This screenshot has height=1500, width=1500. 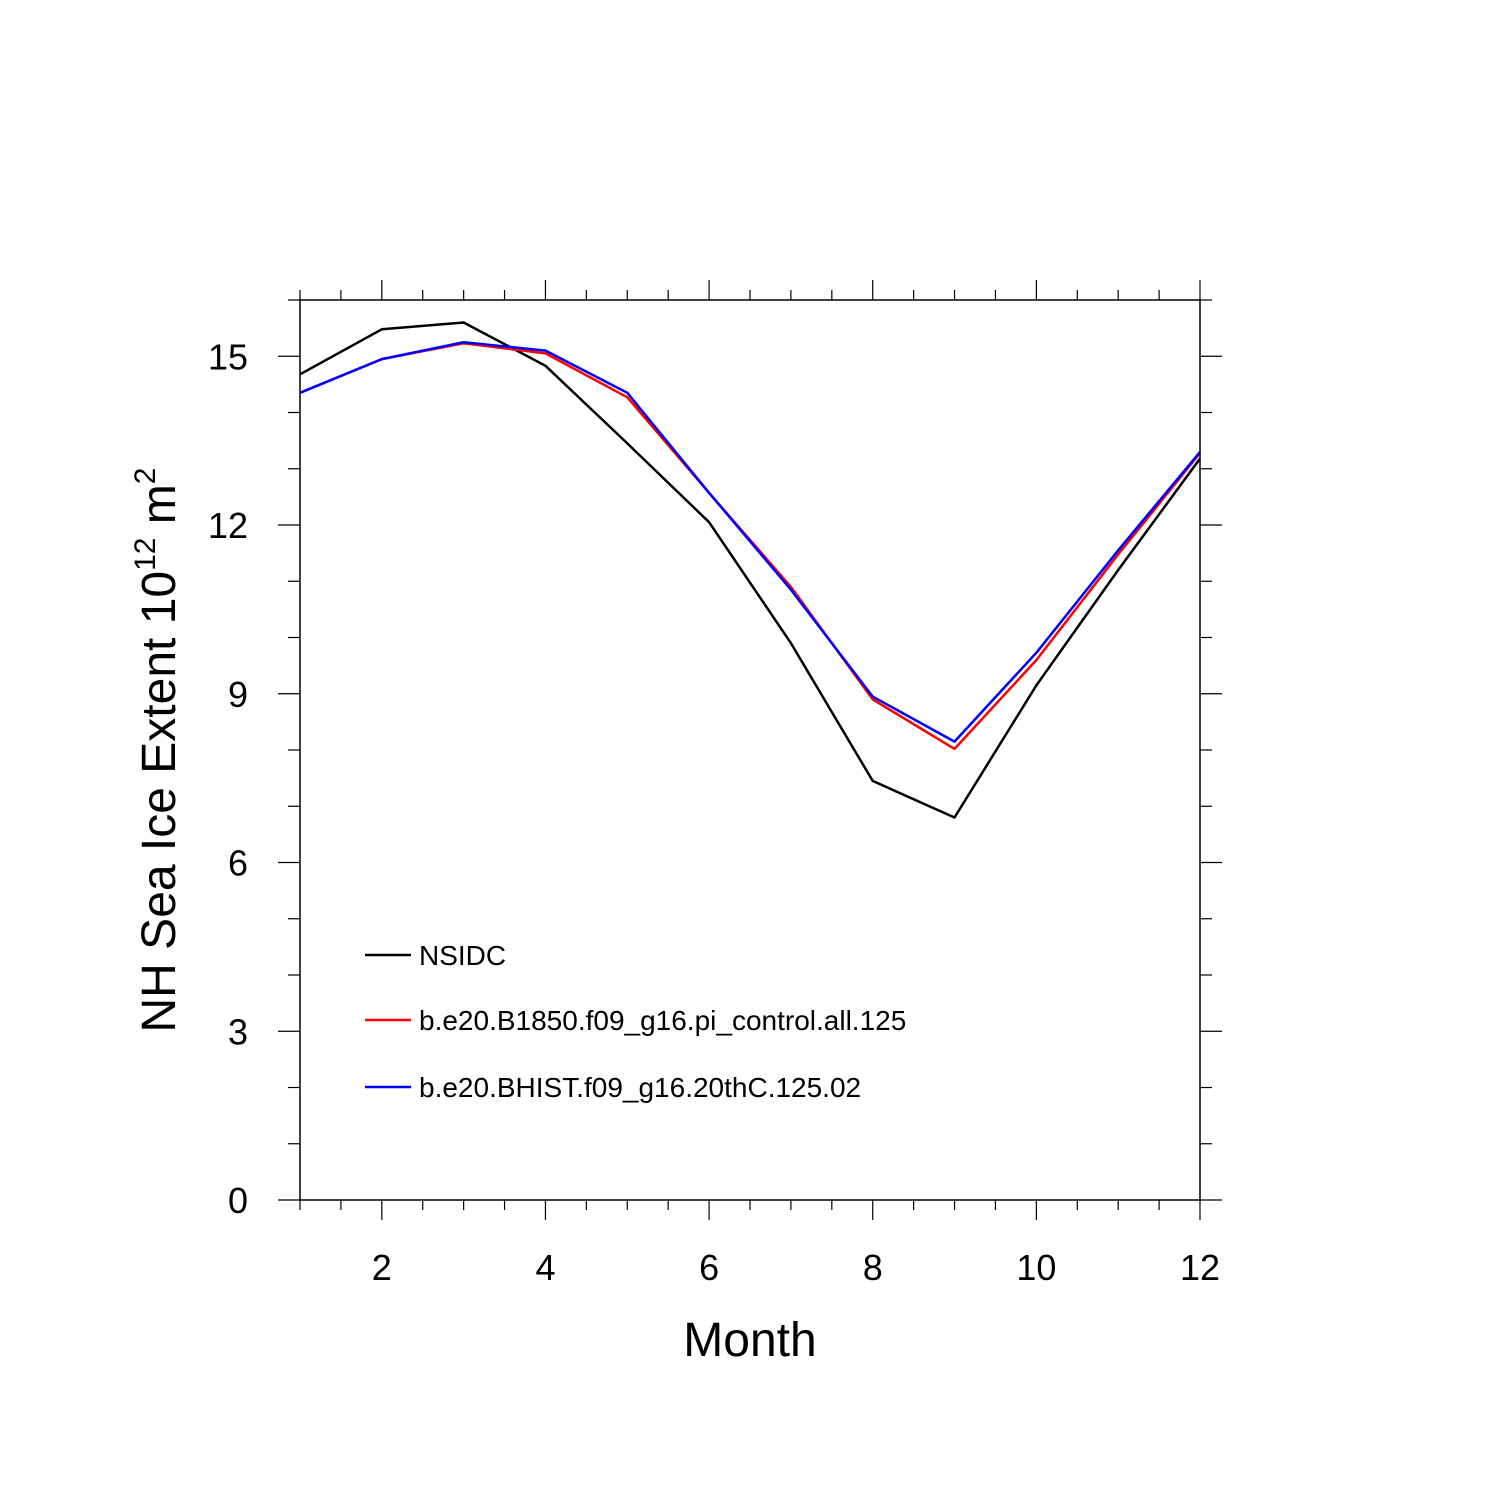 I want to click on y-axis-title-unit-exponent: 2, so click(x=145, y=476).